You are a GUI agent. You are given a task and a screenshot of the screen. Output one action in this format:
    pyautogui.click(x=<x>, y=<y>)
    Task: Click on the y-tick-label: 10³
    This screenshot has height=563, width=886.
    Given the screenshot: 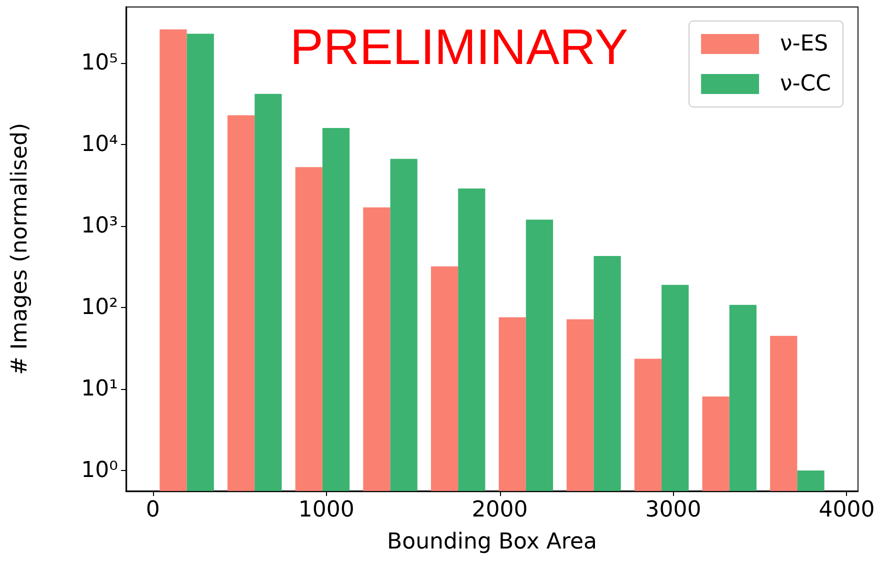 What is the action you would take?
    pyautogui.click(x=99, y=226)
    